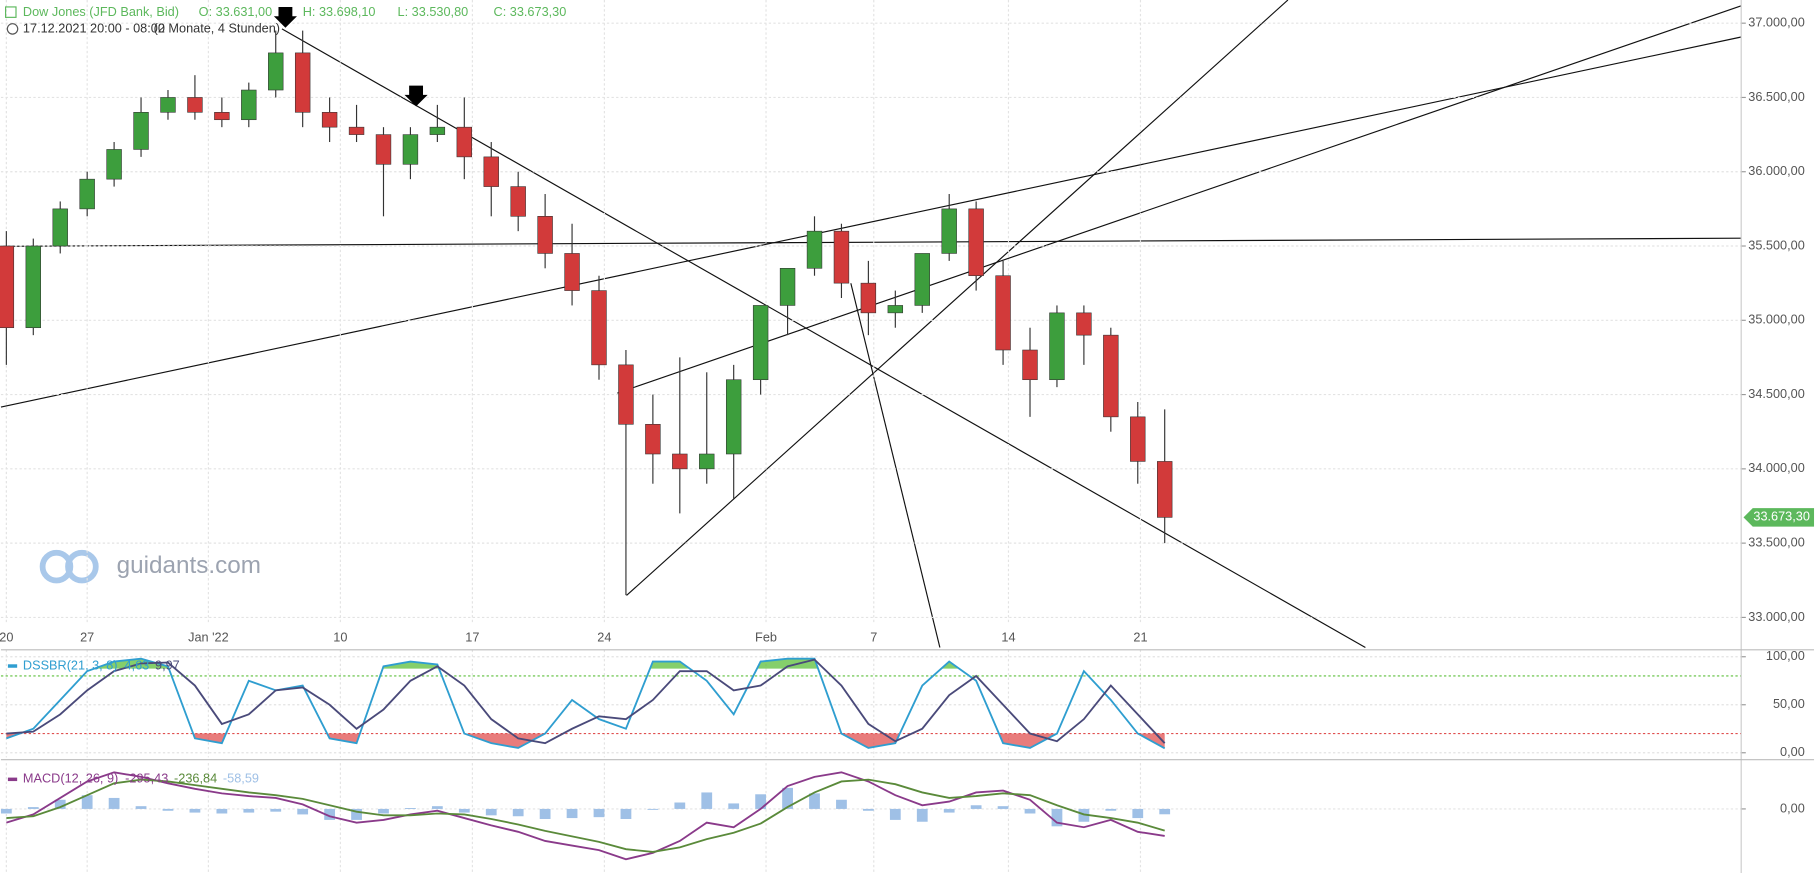  Describe the element at coordinates (6, 637) in the screenshot. I see `x-tick-label: 20` at that location.